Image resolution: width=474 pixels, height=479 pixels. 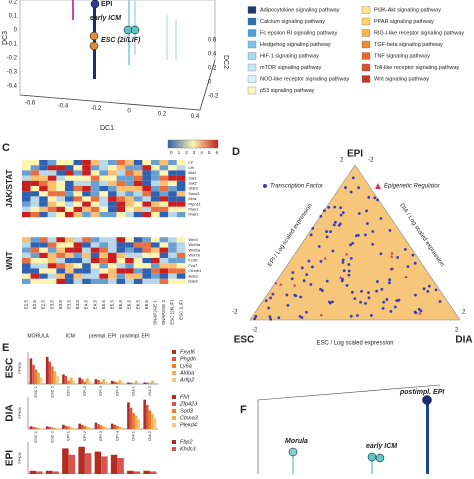 What do you see at coordinates (35, 391) in the screenshot?
I see `column-label: ESC 1` at bounding box center [35, 391].